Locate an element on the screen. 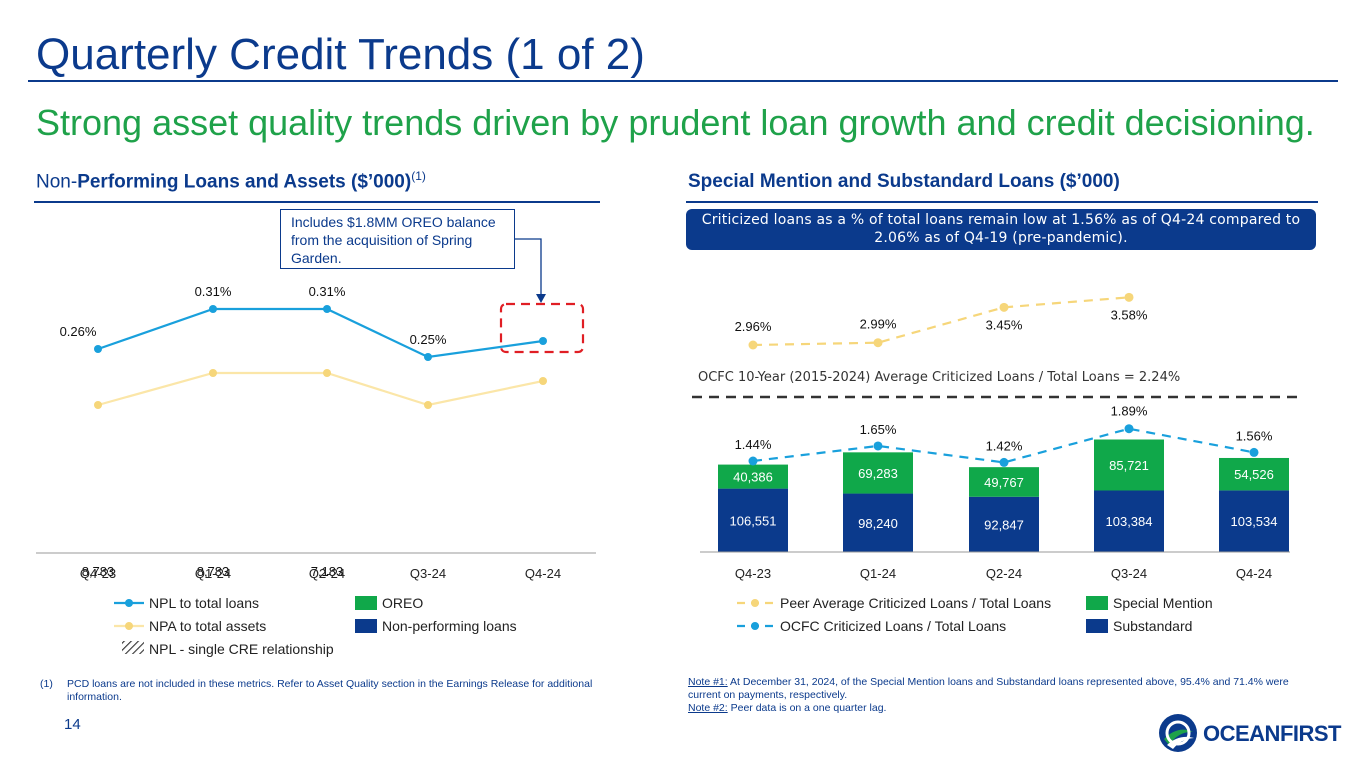  criticized-line-label: 1.56% is located at coordinates (1254, 435).